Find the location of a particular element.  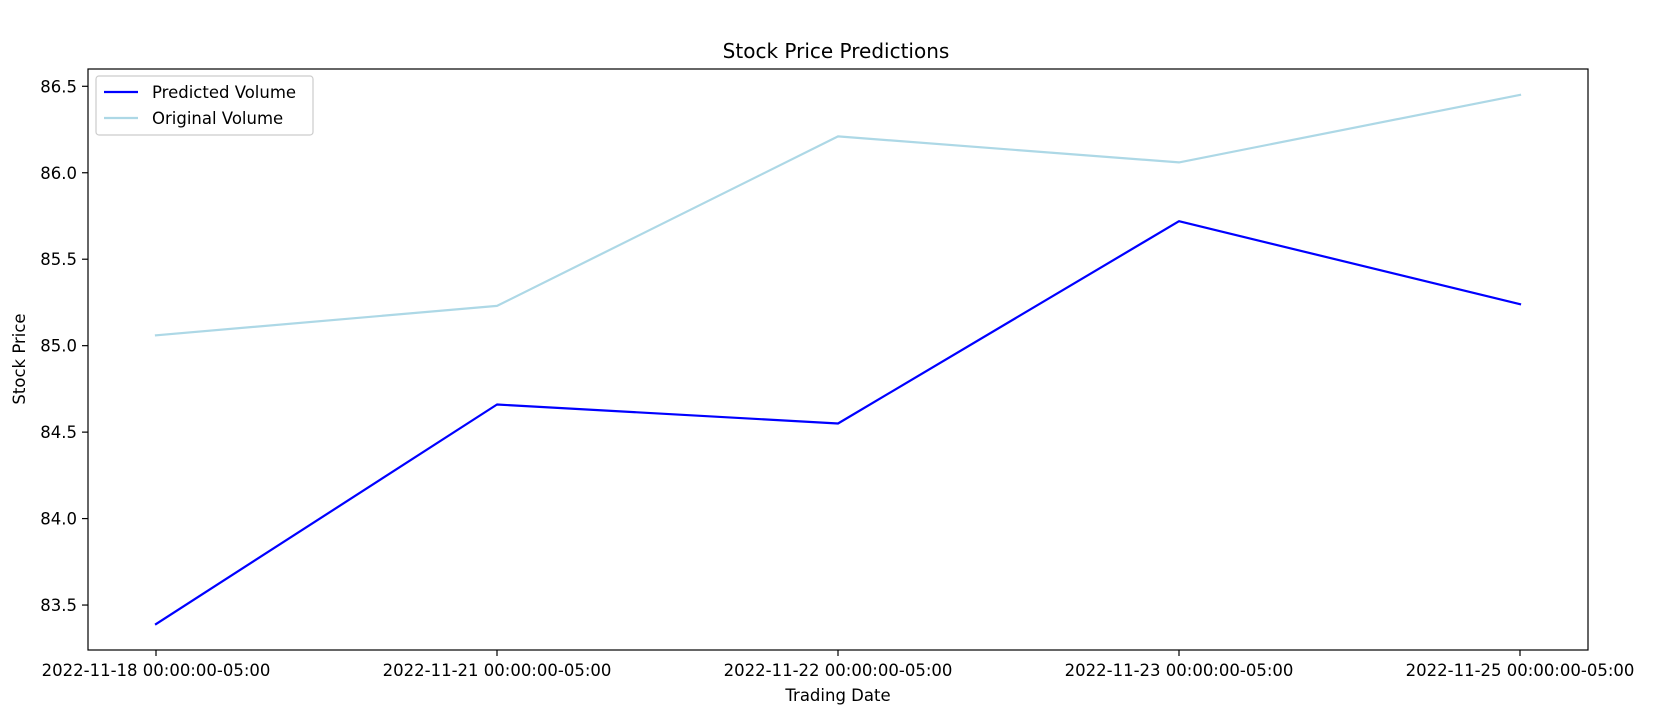

legend: Predicted Volume Original Volume is located at coordinates (204, 105).